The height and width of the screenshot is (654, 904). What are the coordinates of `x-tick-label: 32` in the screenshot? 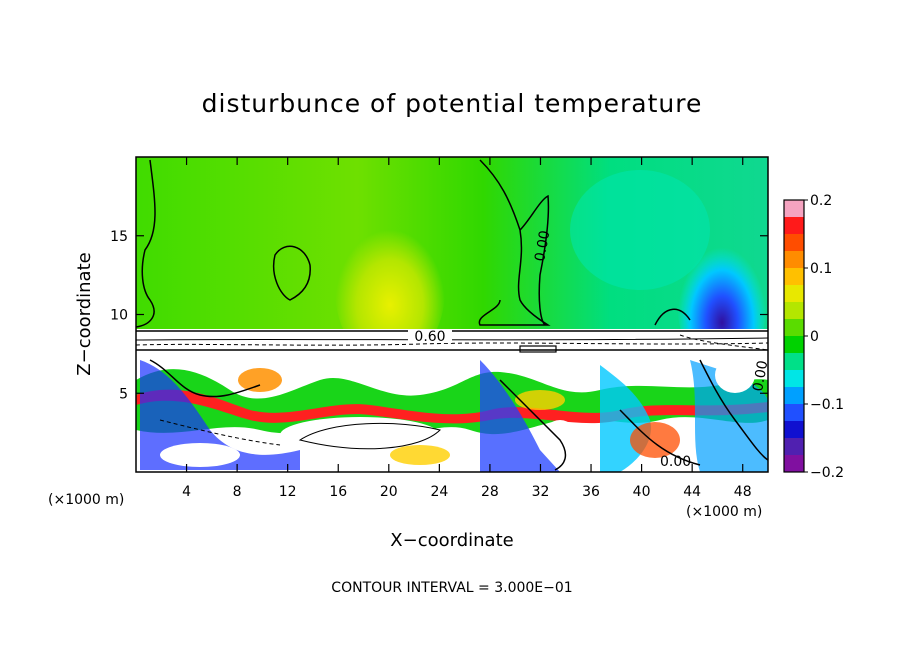 It's located at (541, 492).